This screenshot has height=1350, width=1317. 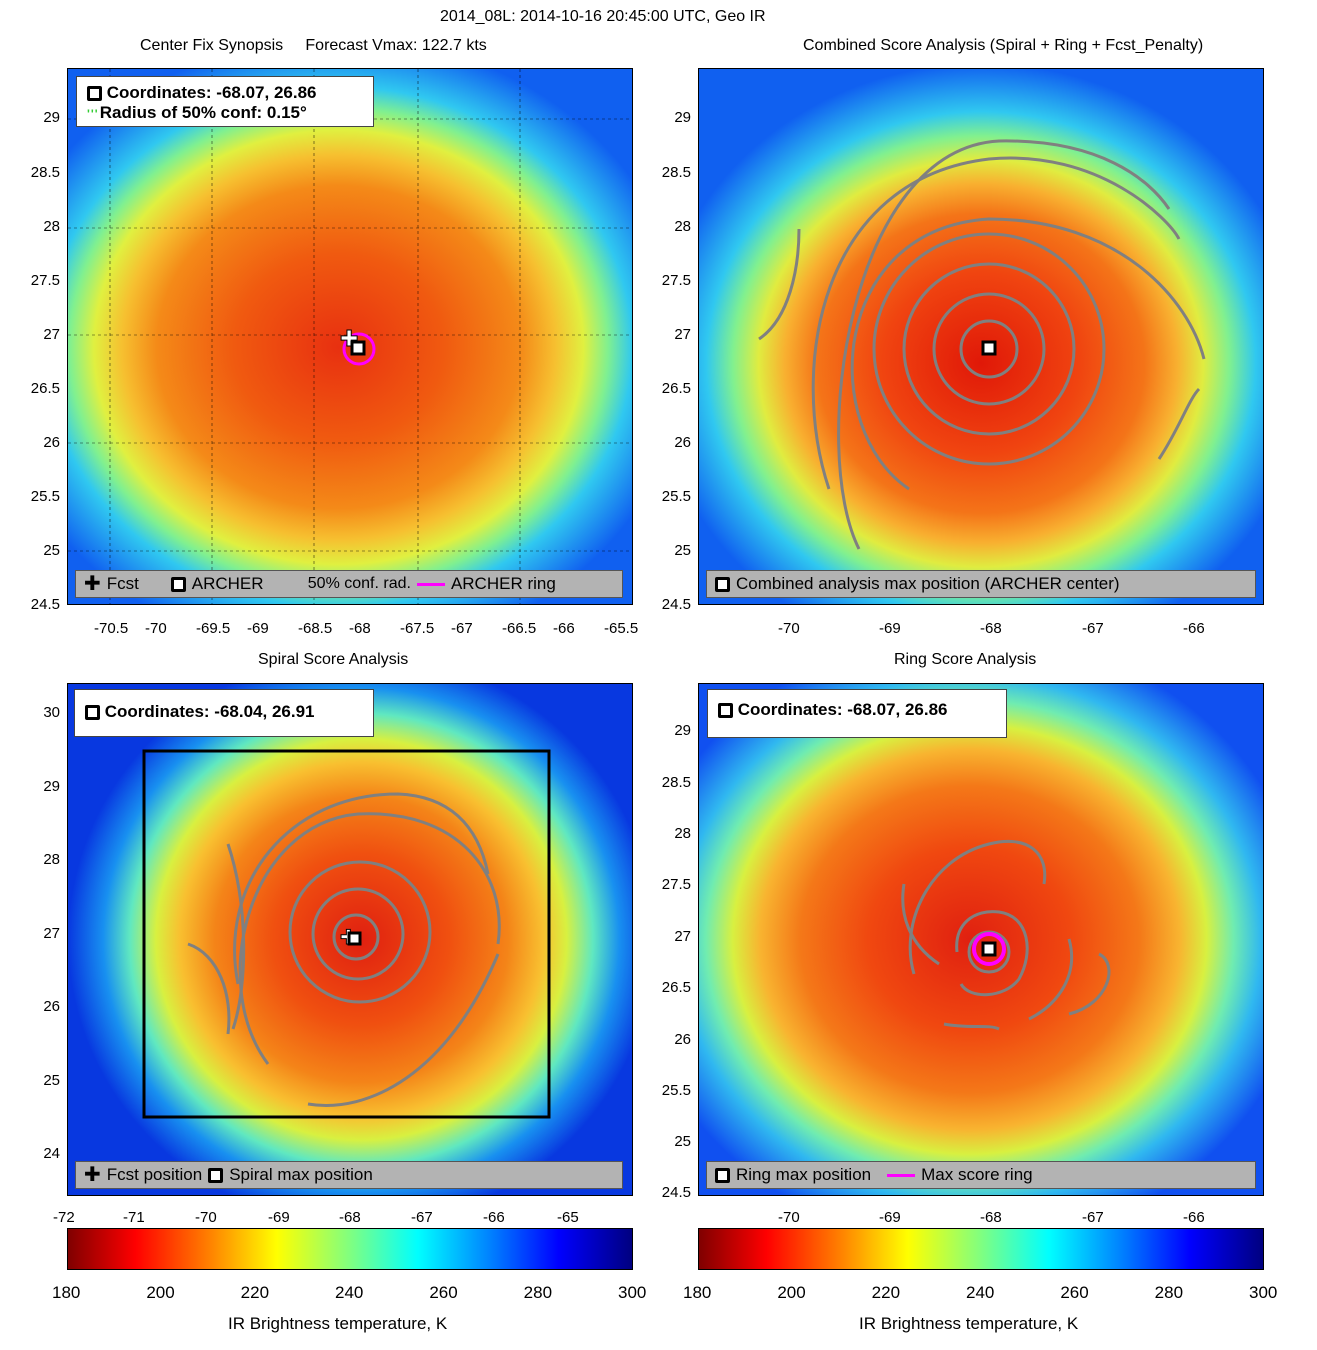 I want to click on ring-x-tick: -68, so click(x=991, y=1217).